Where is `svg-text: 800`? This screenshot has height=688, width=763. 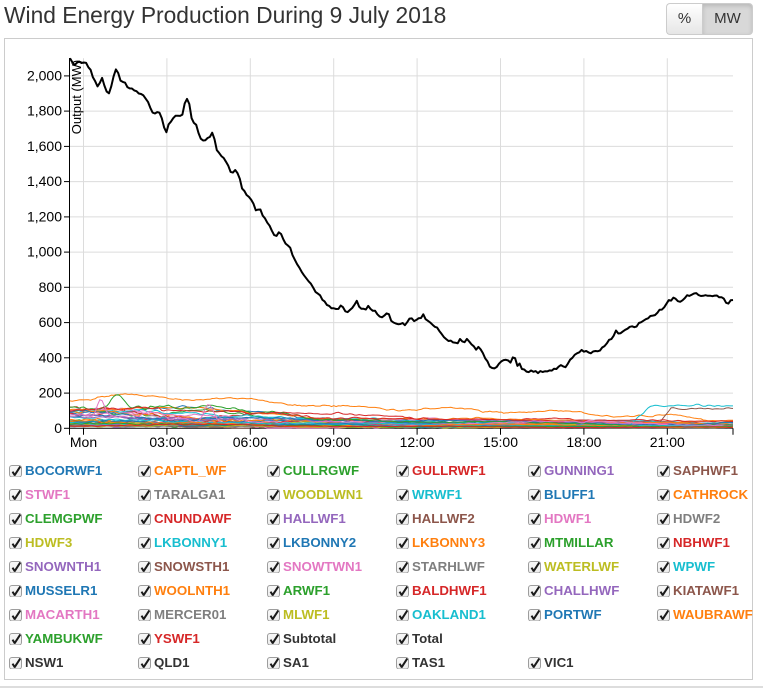 svg-text: 800 is located at coordinates (51, 287).